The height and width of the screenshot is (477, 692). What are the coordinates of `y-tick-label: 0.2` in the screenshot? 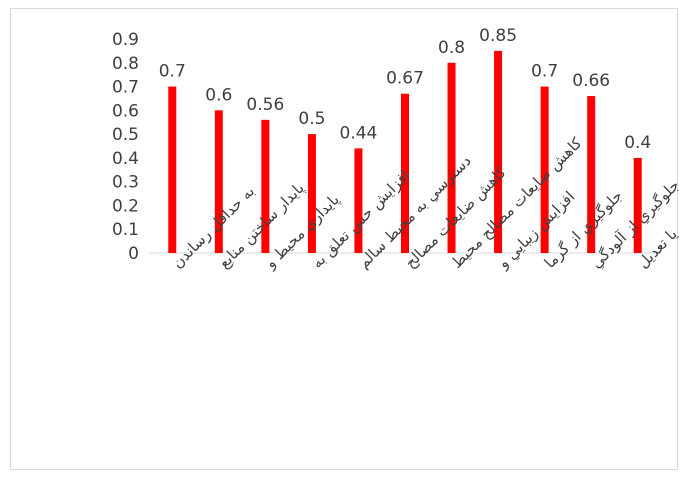 It's located at (125, 206).